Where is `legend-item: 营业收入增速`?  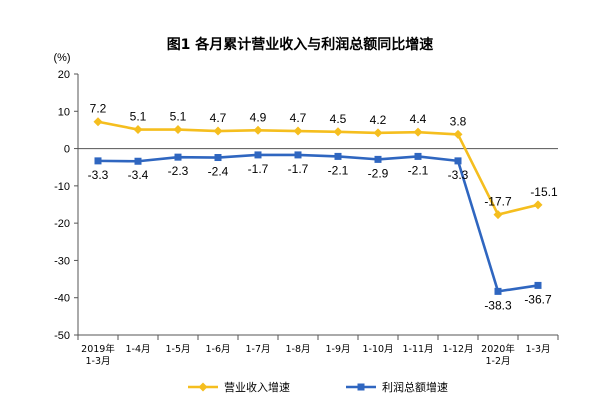 legend-item: 营业收入增速 is located at coordinates (239, 387).